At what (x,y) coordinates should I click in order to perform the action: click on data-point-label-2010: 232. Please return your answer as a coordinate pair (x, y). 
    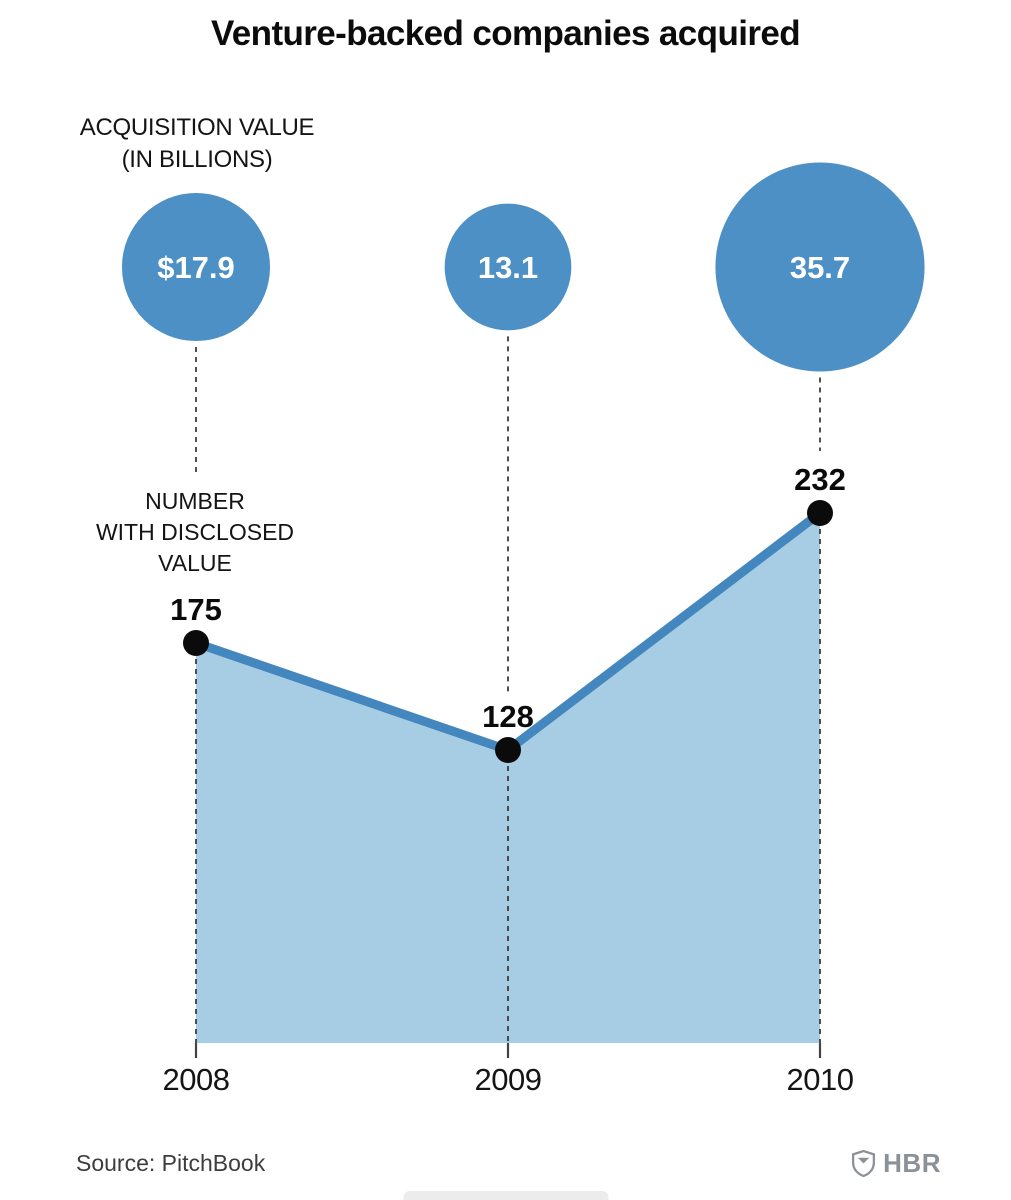
    Looking at the image, I should click on (820, 479).